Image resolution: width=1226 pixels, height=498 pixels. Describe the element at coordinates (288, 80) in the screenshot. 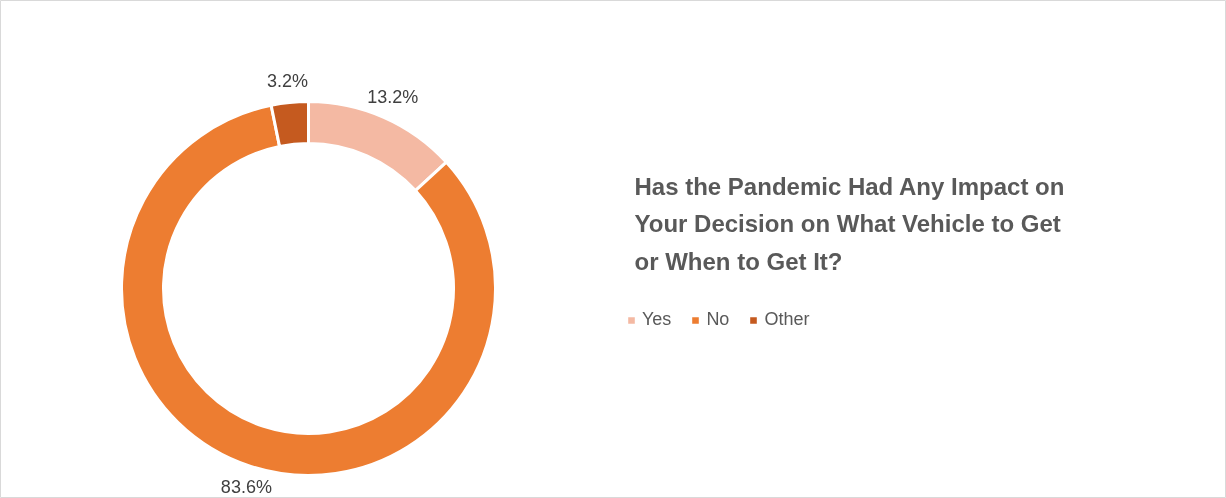

I see `data-label: 3.2%` at that location.